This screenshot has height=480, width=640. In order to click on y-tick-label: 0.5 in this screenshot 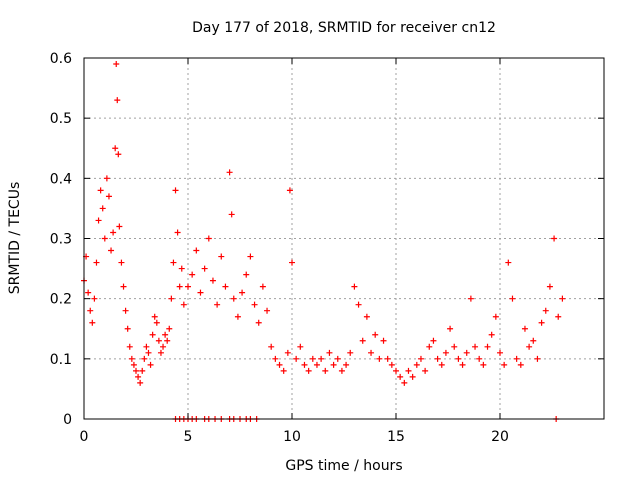, I will do `click(61, 119)`.